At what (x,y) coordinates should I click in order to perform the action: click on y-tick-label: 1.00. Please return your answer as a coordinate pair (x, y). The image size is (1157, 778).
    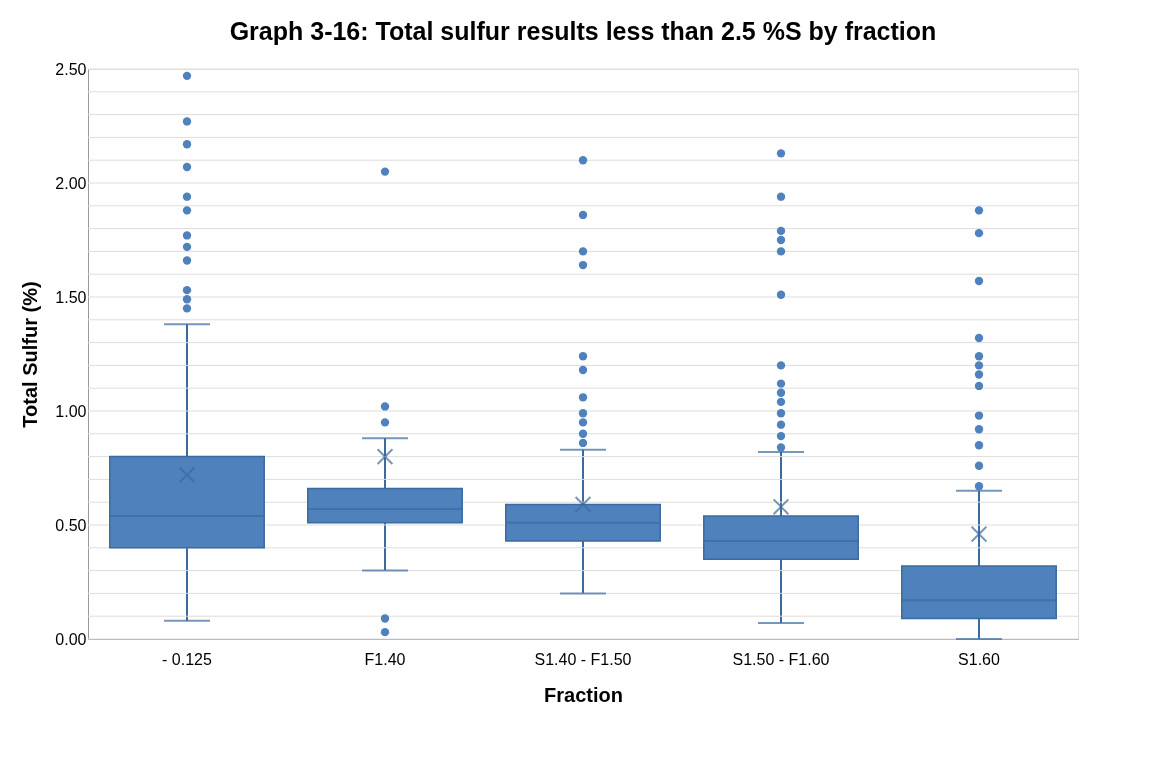
    Looking at the image, I should click on (71, 411).